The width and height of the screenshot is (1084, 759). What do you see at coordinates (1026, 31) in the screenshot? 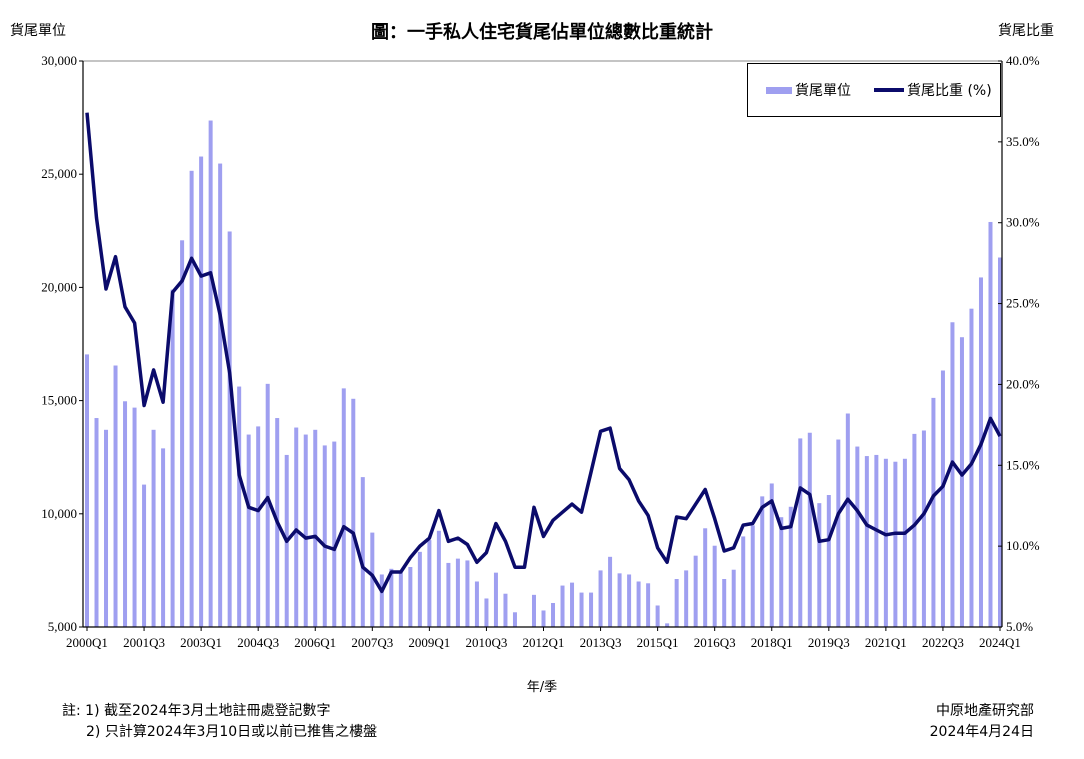
I see `right-axis-label: 貨尾比重` at bounding box center [1026, 31].